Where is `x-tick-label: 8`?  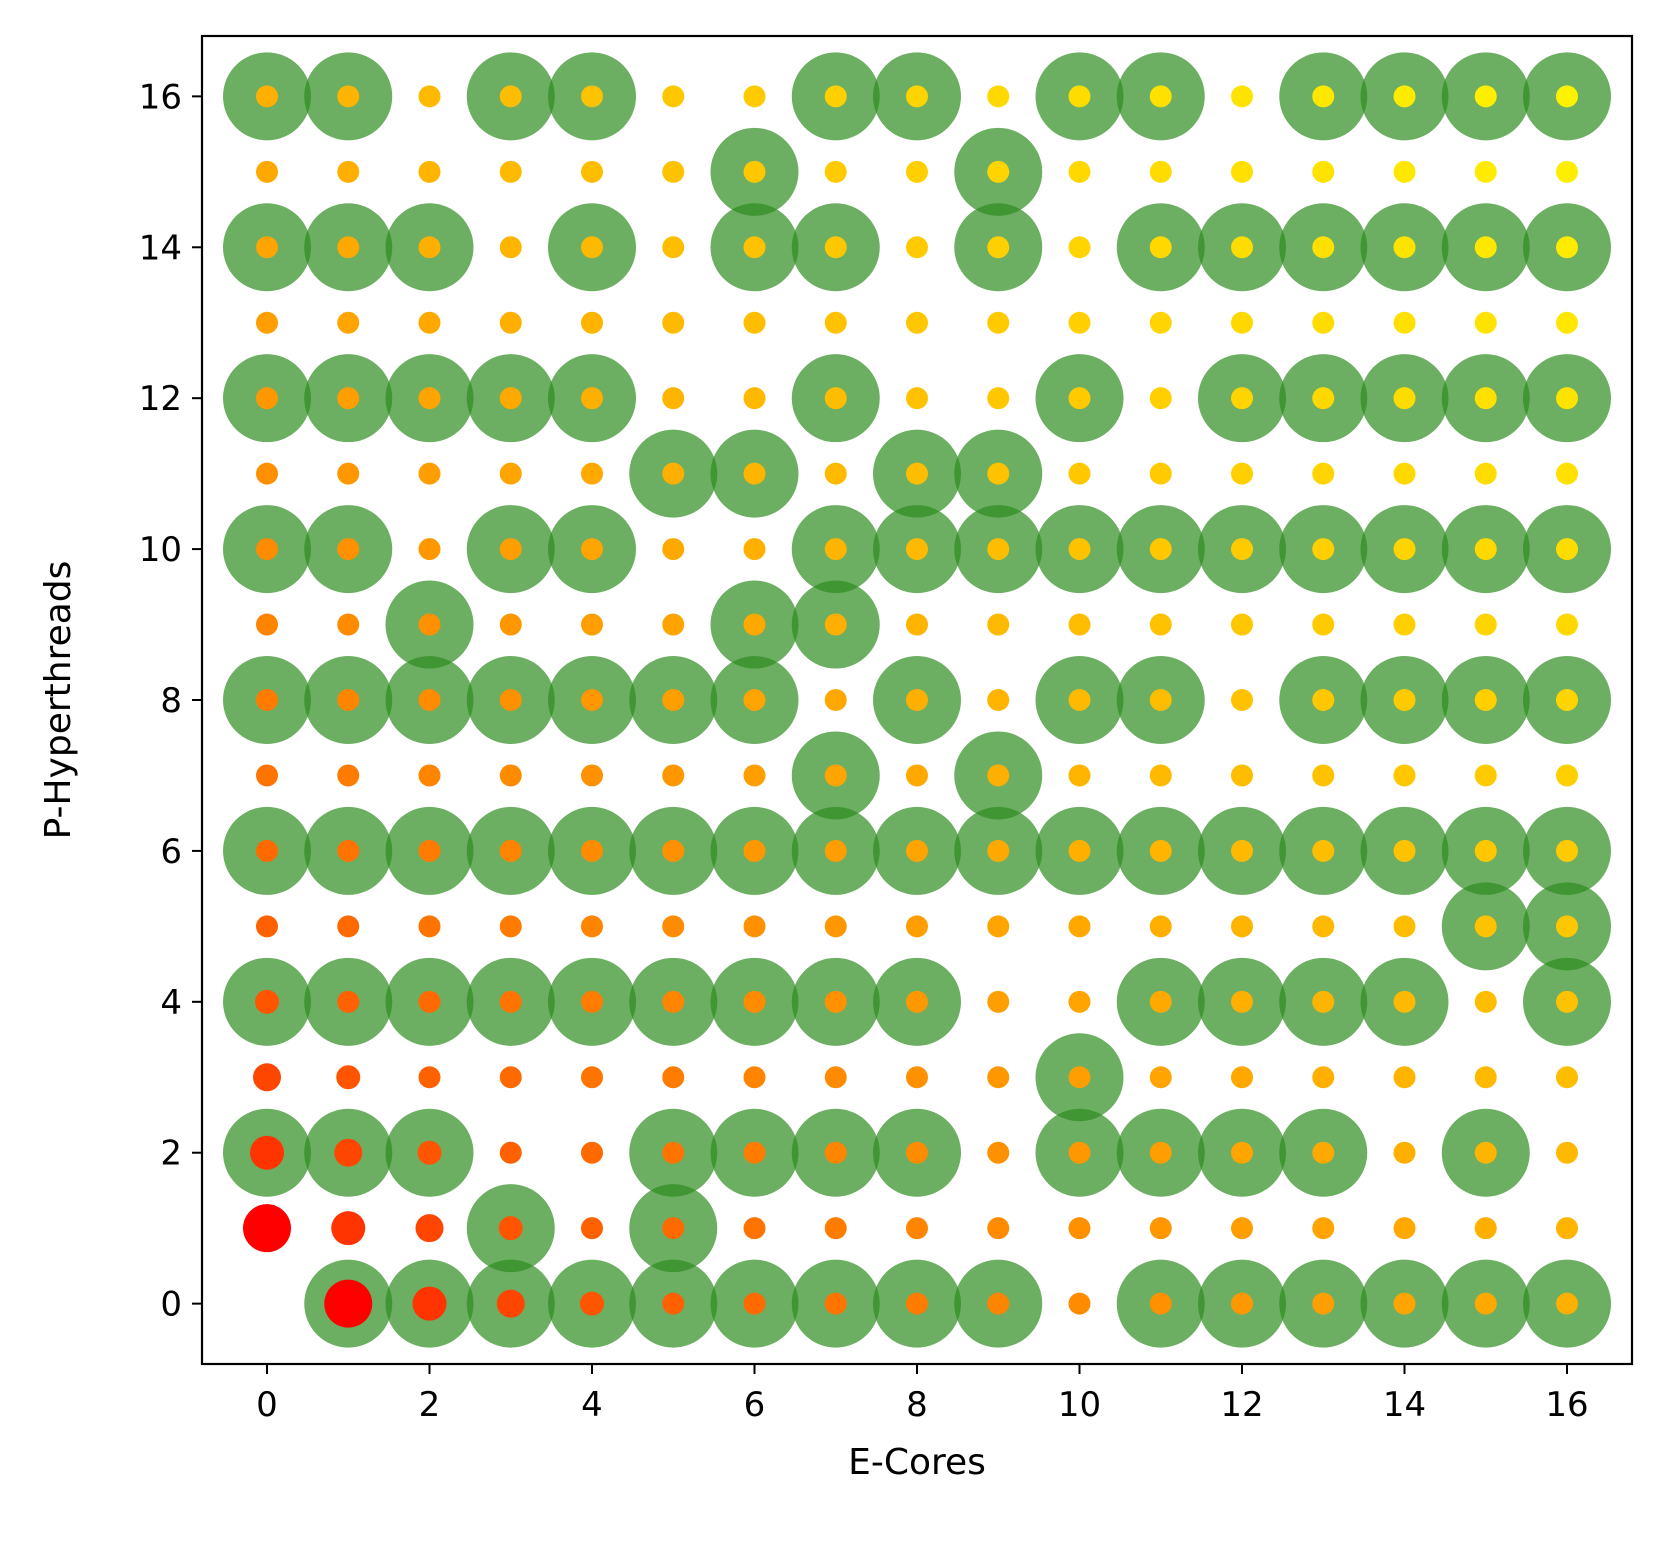 x-tick-label: 8 is located at coordinates (917, 1405).